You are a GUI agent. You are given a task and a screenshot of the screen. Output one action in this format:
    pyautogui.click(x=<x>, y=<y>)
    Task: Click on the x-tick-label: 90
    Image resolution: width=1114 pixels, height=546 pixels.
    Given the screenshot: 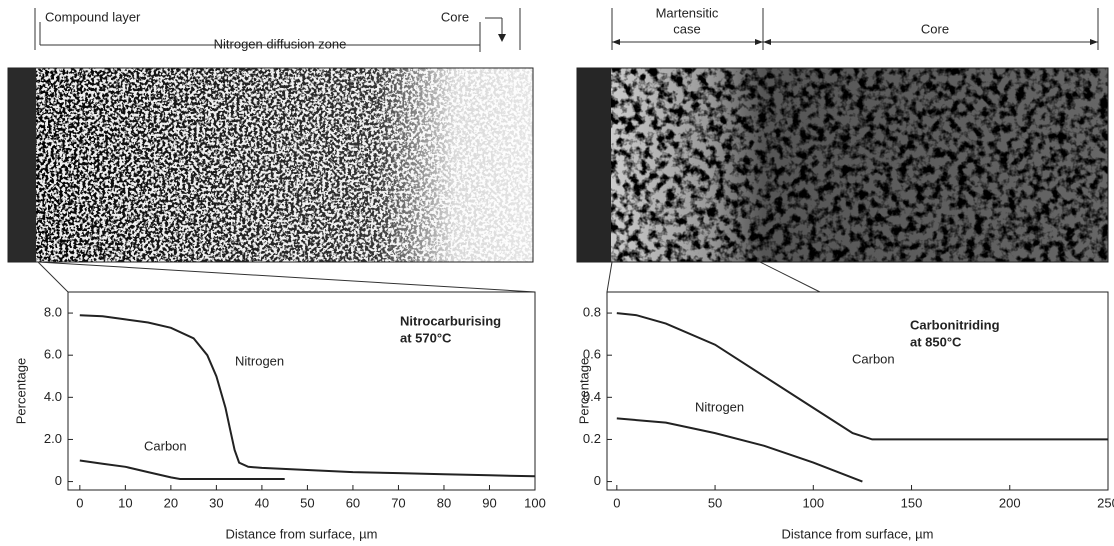 What is the action you would take?
    pyautogui.click(x=489, y=502)
    